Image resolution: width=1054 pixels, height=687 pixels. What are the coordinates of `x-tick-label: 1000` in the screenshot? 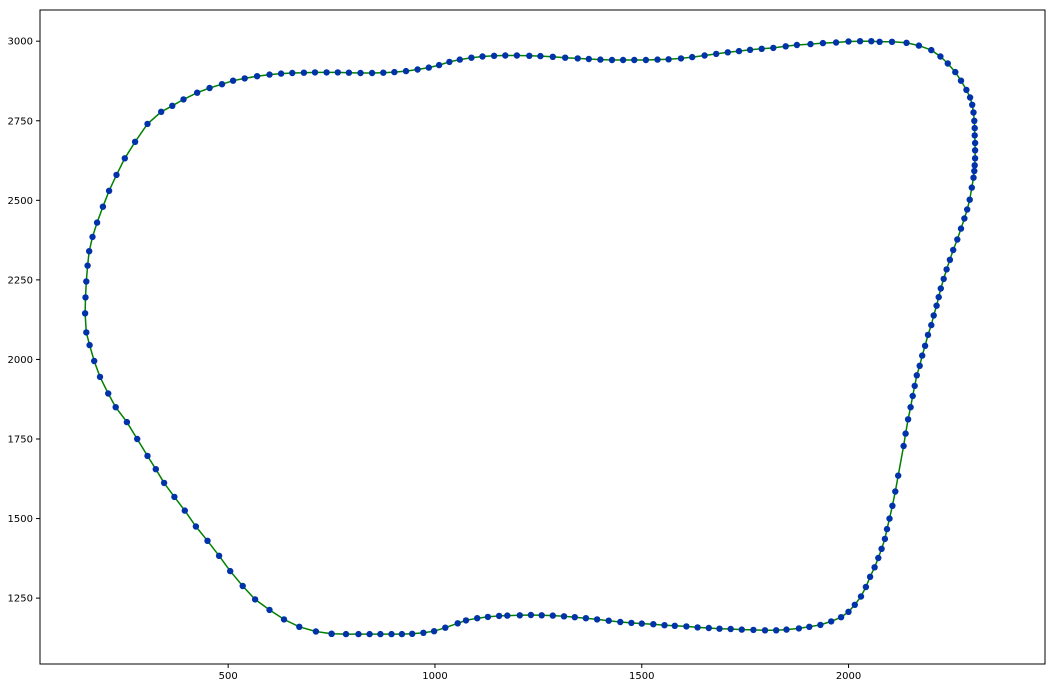 It's located at (434, 676).